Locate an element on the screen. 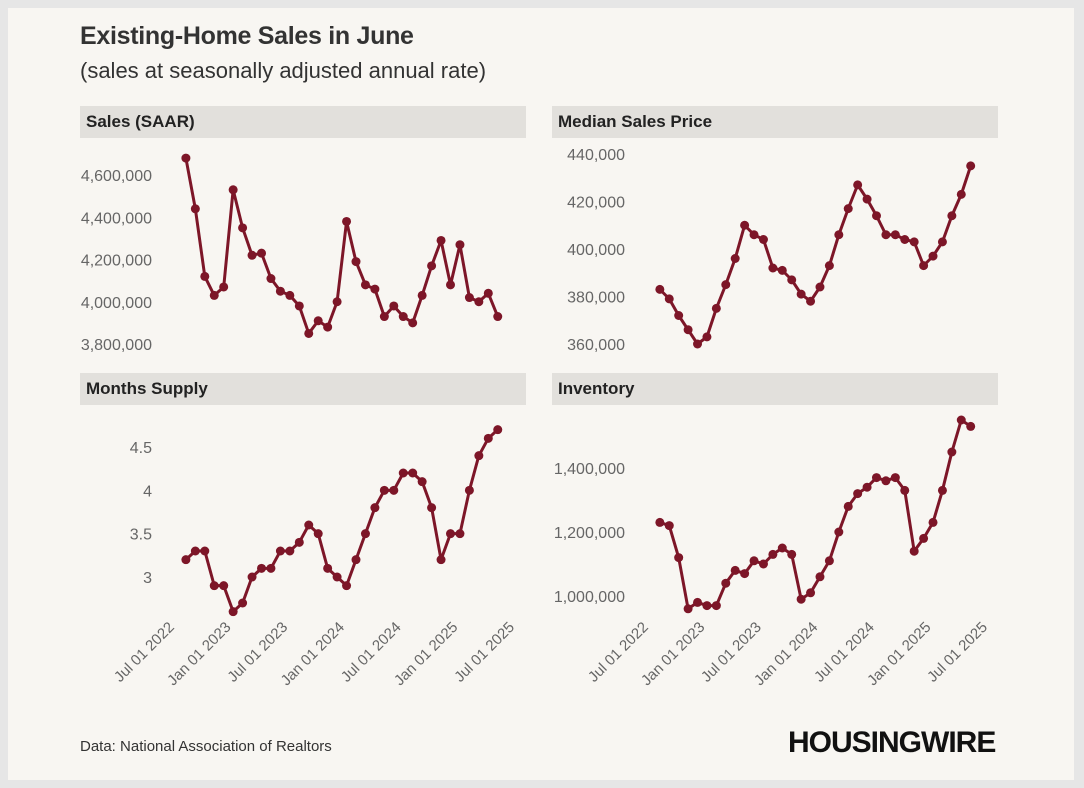 The width and height of the screenshot is (1084, 788). housingwire-logo: HOUSINGWIRE is located at coordinates (892, 742).